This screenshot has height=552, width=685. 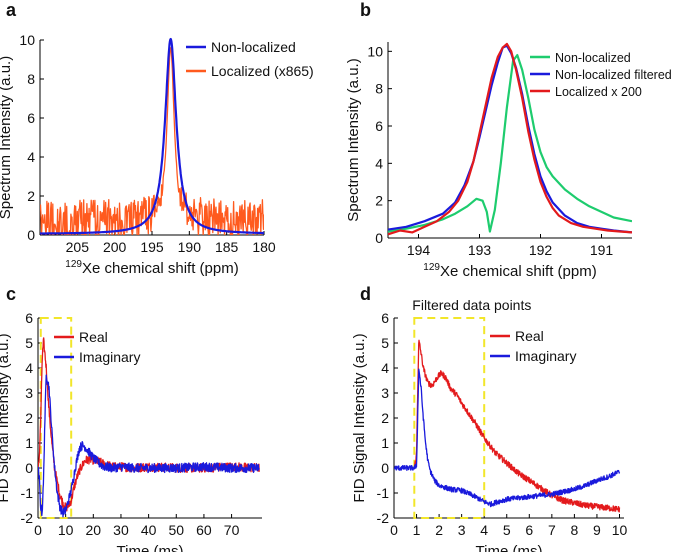 I want to click on x-tick-label: 205, so click(x=78, y=247).